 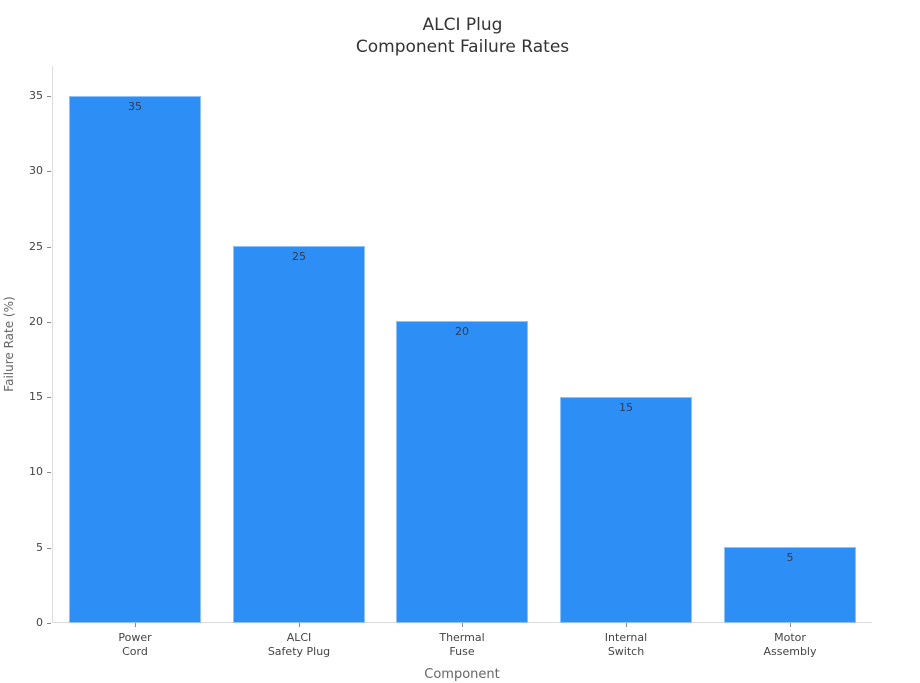 What do you see at coordinates (462, 331) in the screenshot?
I see `bar-value-label: 20` at bounding box center [462, 331].